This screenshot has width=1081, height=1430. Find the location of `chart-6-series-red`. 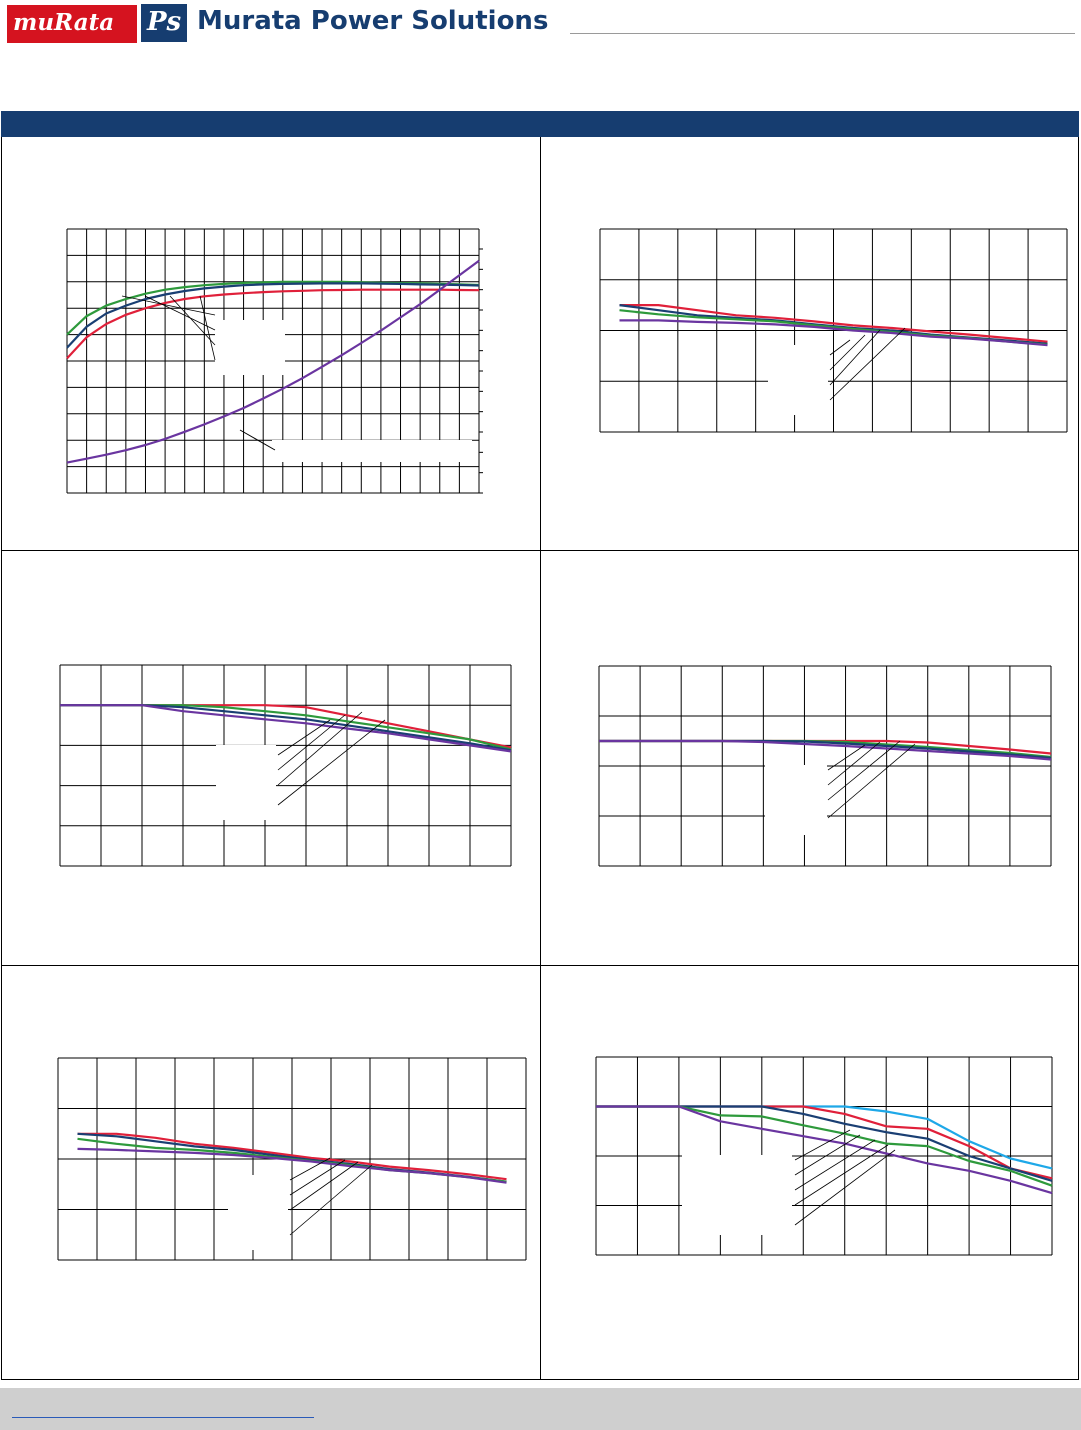

chart-6-series-red is located at coordinates (824, 1142).